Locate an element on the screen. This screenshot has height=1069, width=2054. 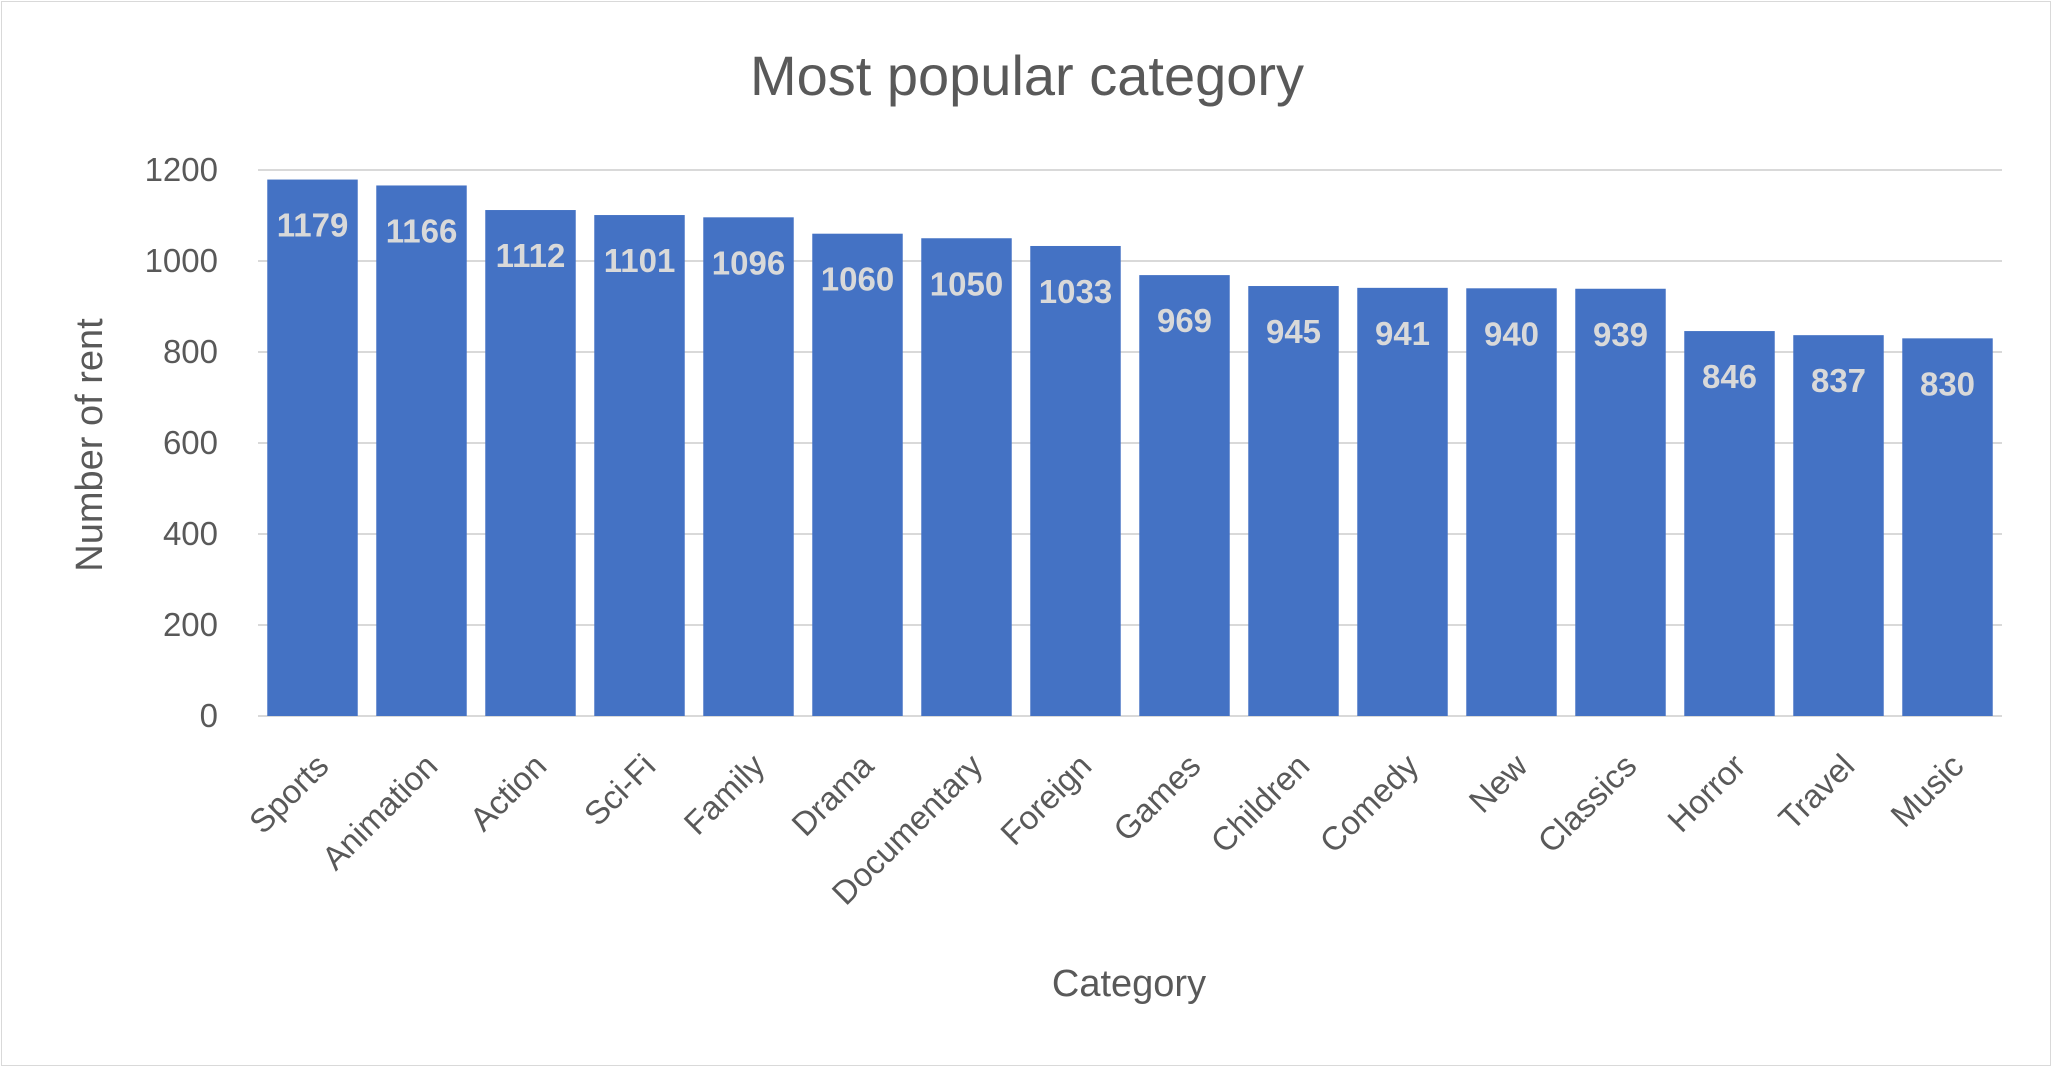
data-label: 1179 is located at coordinates (313, 225).